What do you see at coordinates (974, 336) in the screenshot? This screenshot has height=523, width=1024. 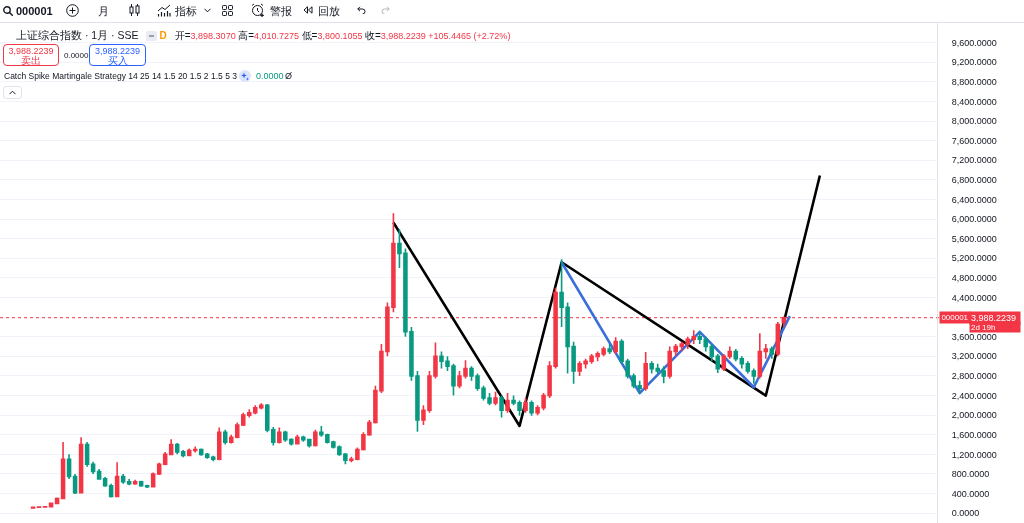 I see `y-tick-label: 3,600.0000` at bounding box center [974, 336].